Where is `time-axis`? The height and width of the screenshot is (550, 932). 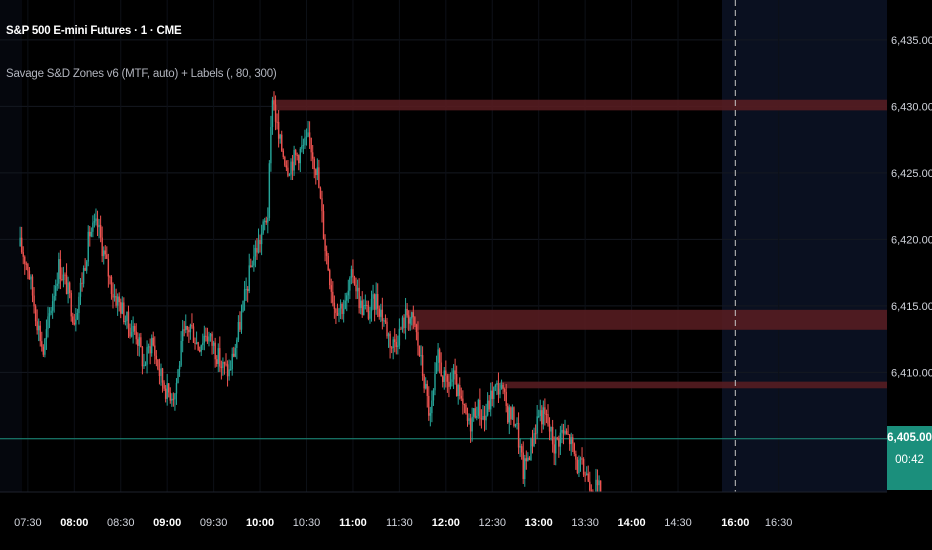 time-axis is located at coordinates (466, 521).